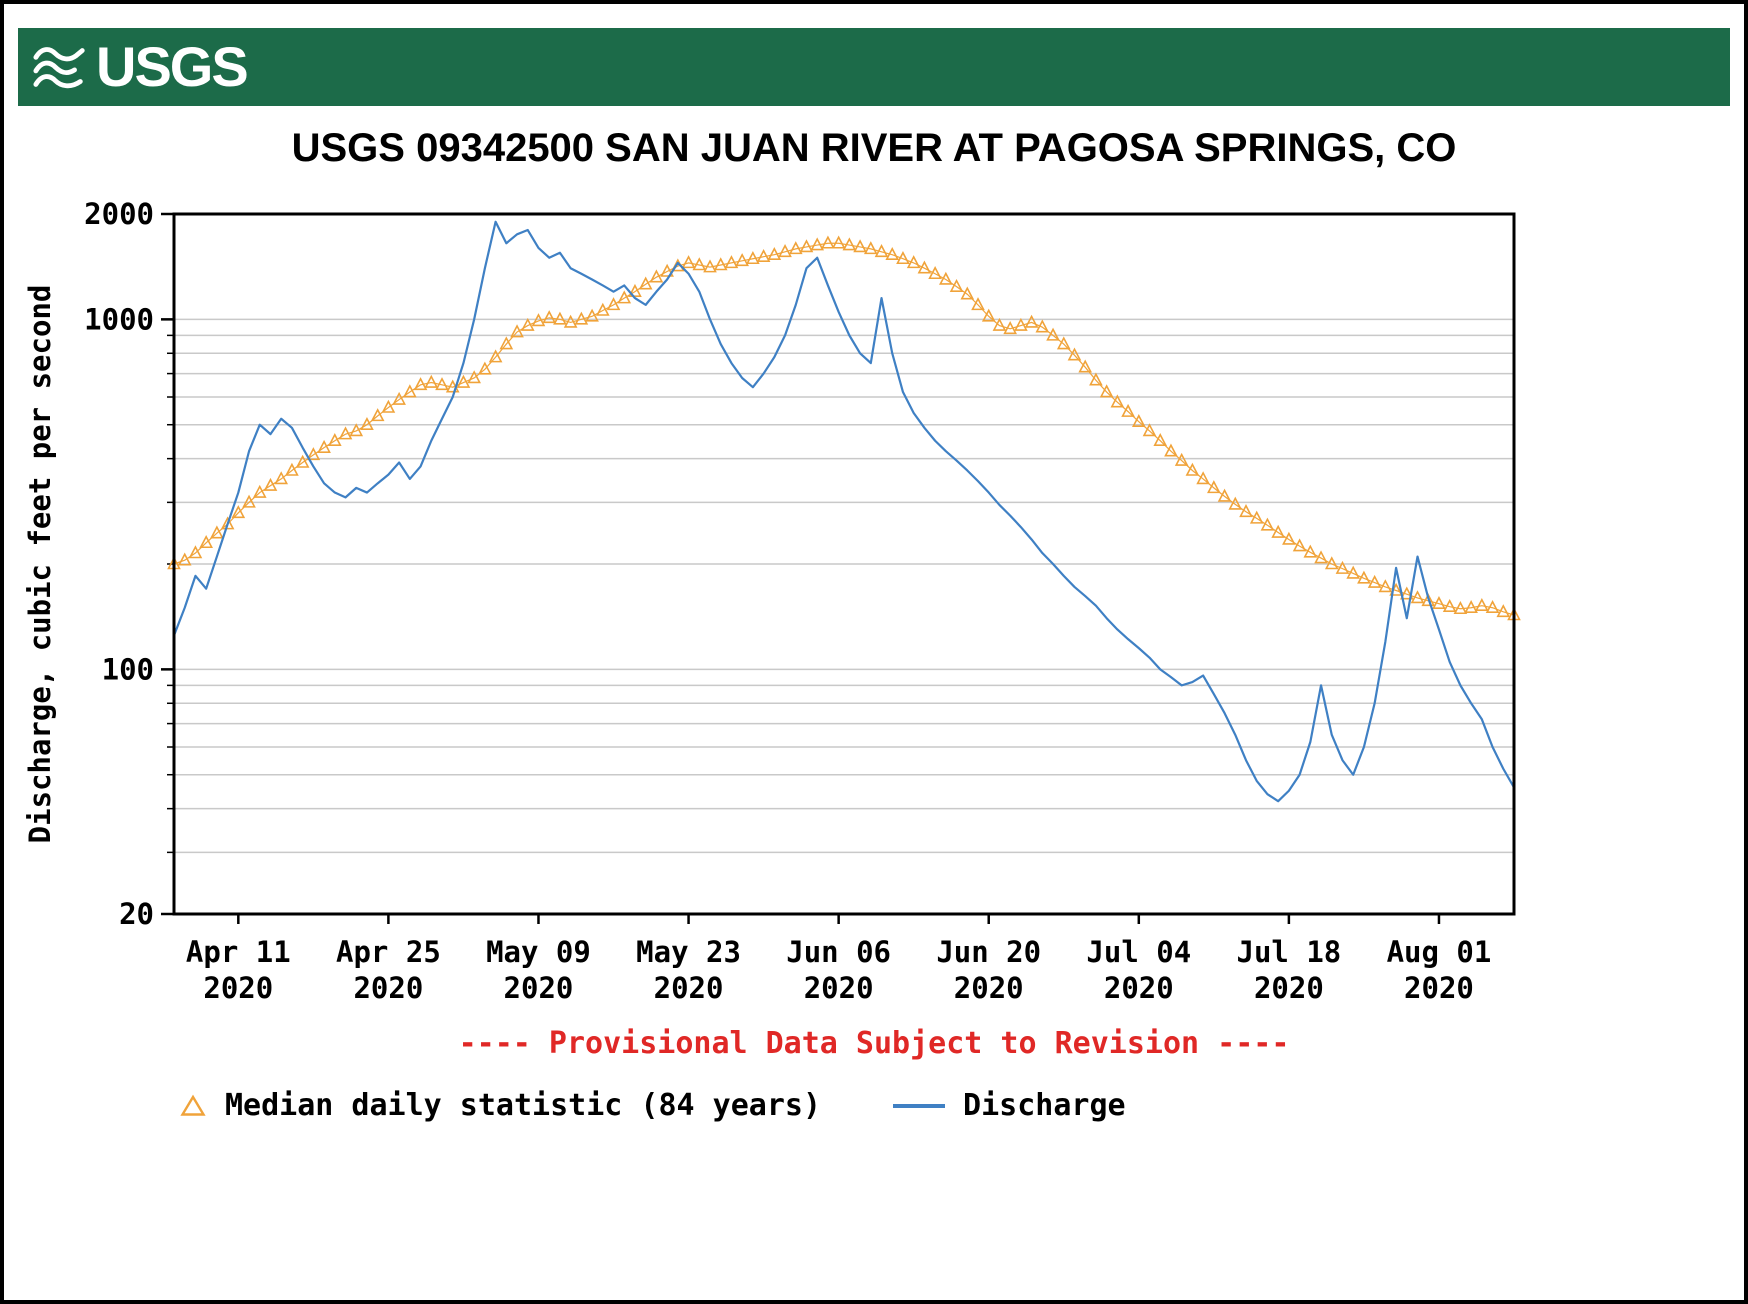  What do you see at coordinates (538, 952) in the screenshot?
I see `svg-text: May 09` at bounding box center [538, 952].